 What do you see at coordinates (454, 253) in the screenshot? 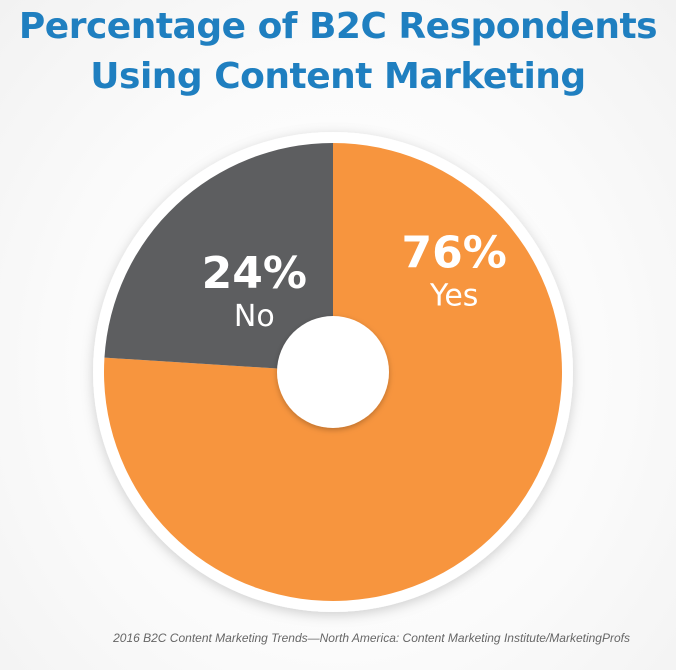
I see `slice-value-label-yes: 76%` at bounding box center [454, 253].